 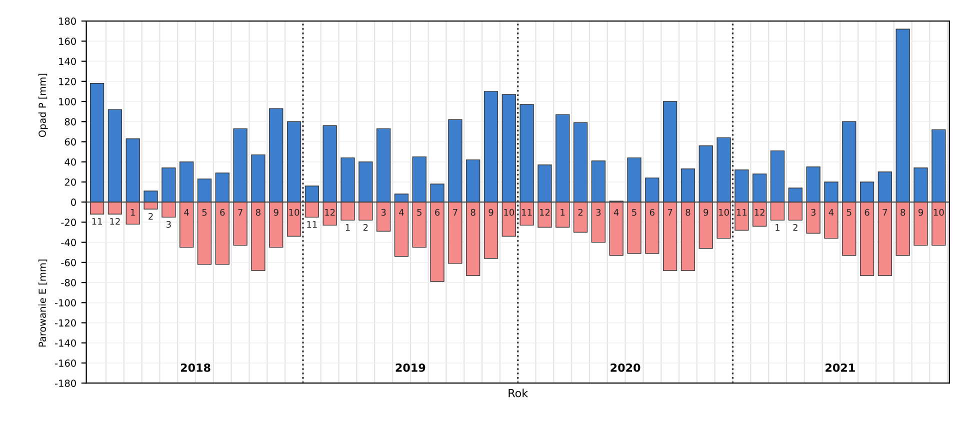 What do you see at coordinates (195, 367) in the screenshot?
I see `annotation: 2018` at bounding box center [195, 367].